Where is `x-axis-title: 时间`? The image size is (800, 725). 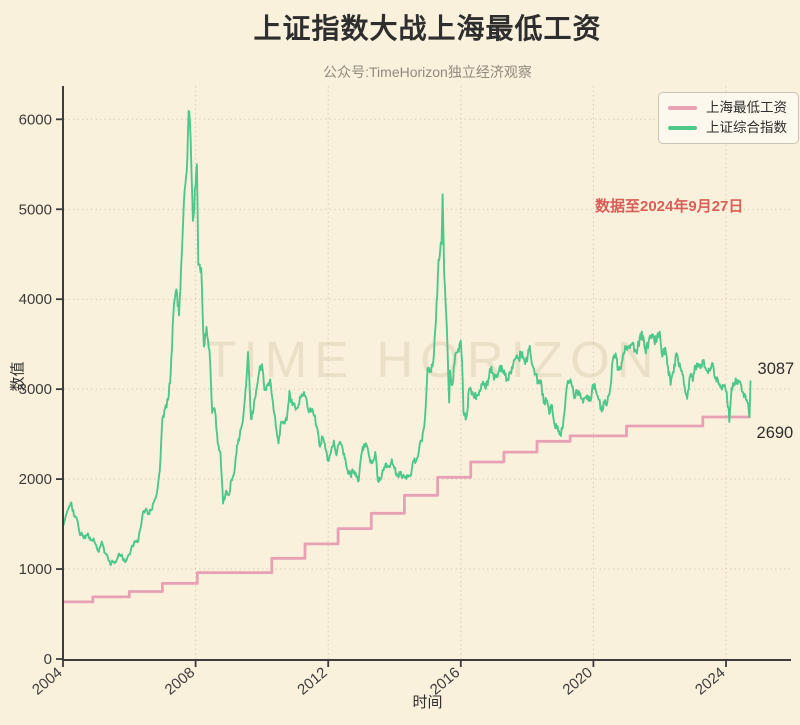
x-axis-title: 时间 is located at coordinates (427, 702).